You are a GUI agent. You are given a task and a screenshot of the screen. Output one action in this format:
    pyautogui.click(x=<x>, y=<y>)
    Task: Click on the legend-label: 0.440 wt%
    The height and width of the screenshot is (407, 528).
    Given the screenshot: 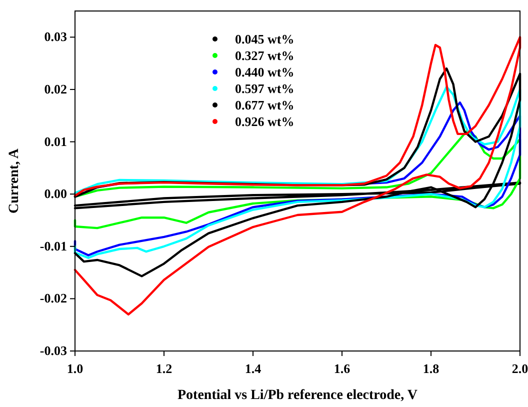 What is the action you would take?
    pyautogui.click(x=264, y=72)
    